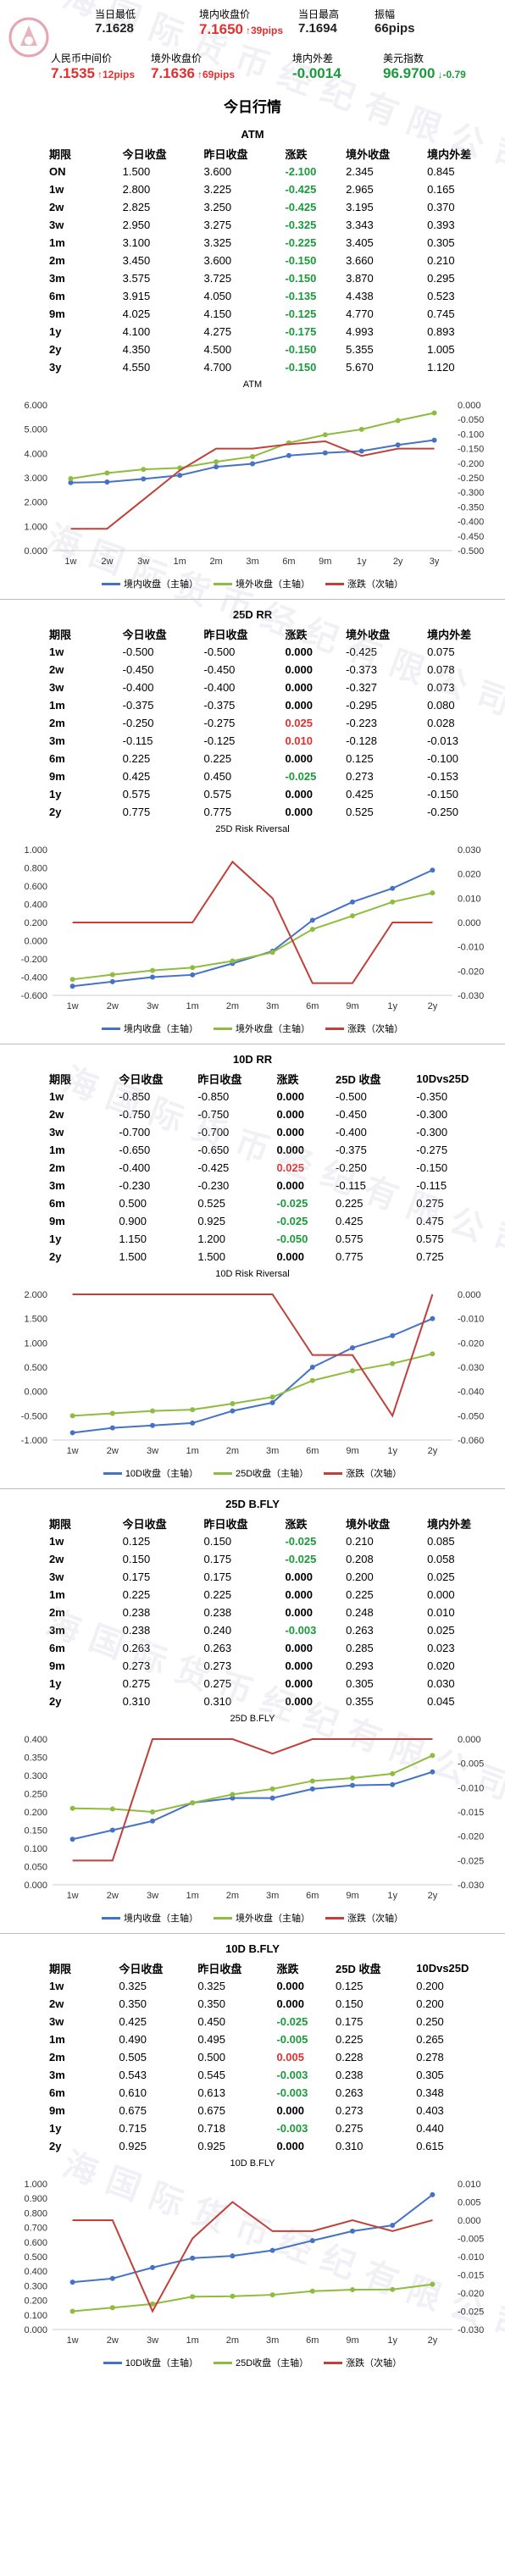 The height and width of the screenshot is (2576, 505). Describe the element at coordinates (136, 349) in the screenshot. I see `value-cell: 4.350` at that location.